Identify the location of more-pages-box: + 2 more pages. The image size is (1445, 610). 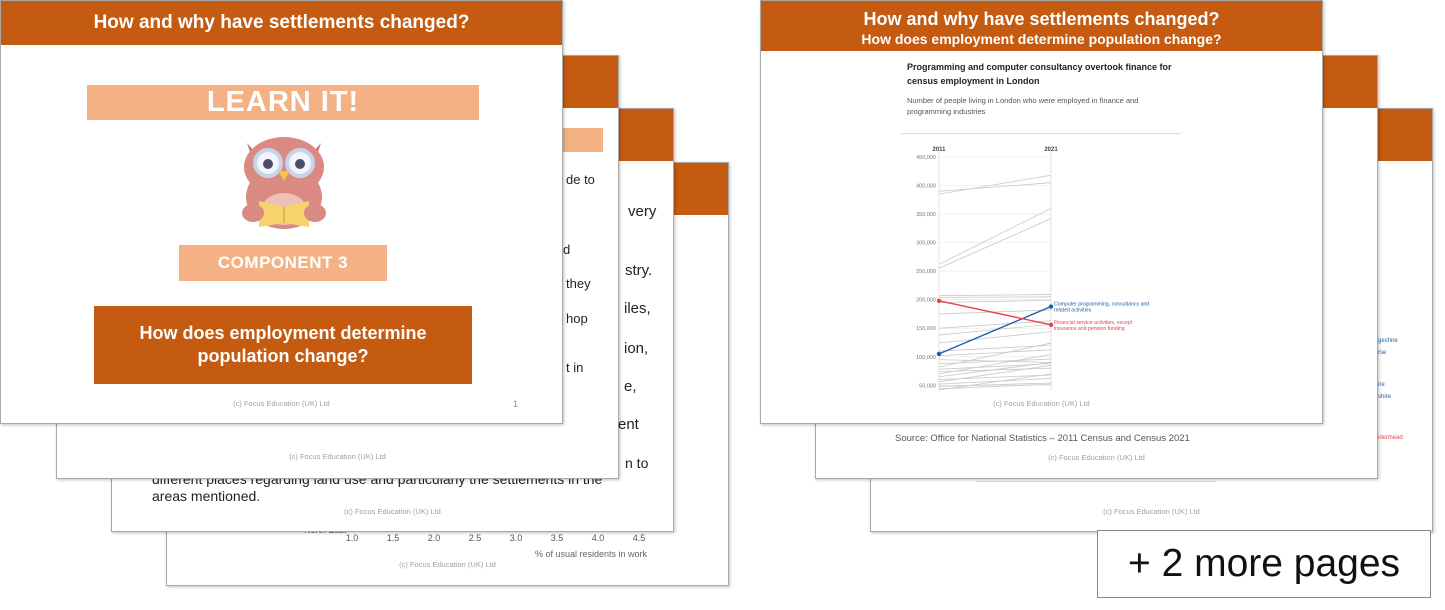
(1264, 564).